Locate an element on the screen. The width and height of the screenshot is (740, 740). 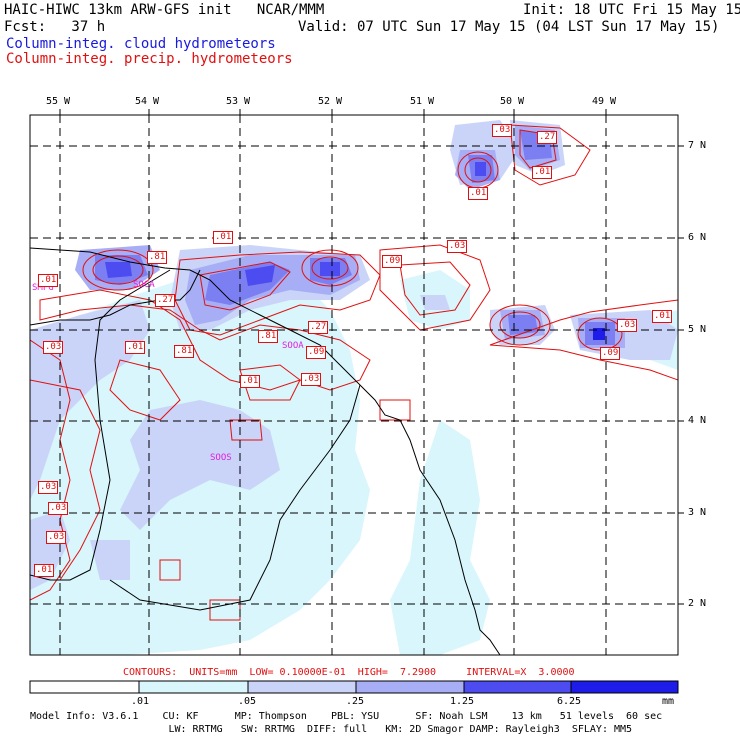
colorbar-tick: .25 is located at coordinates (355, 701).